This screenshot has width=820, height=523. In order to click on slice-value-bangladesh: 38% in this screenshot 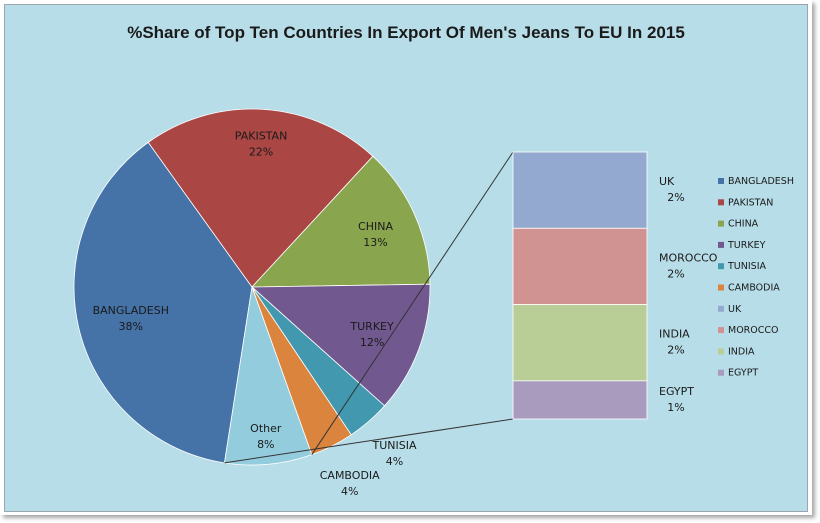, I will do `click(131, 326)`.